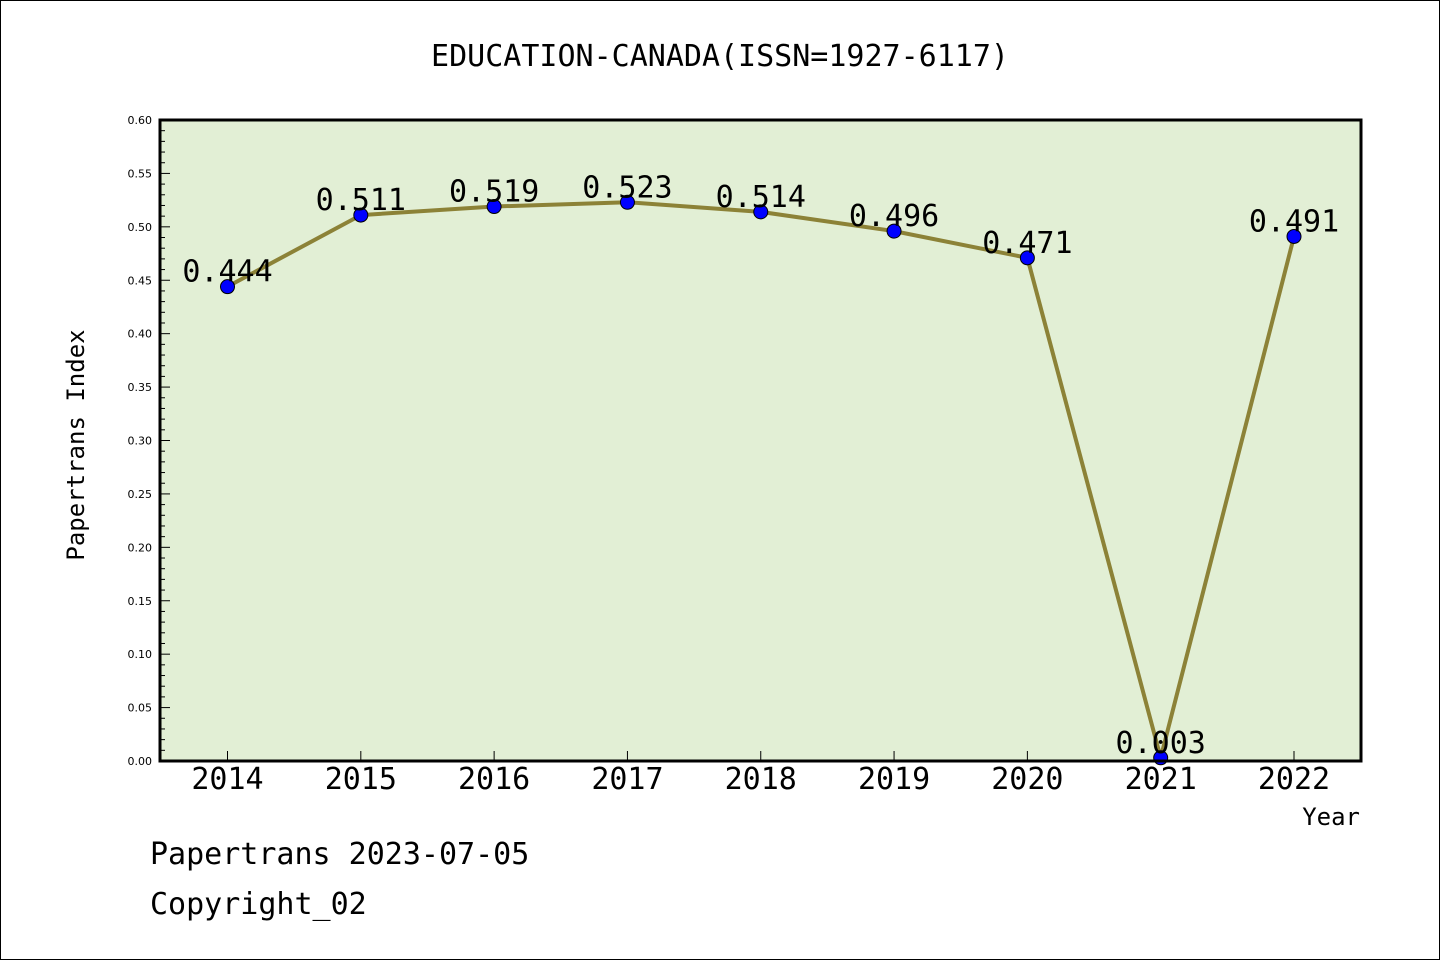  What do you see at coordinates (140, 441) in the screenshot?
I see `y-tick-label: 0.30` at bounding box center [140, 441].